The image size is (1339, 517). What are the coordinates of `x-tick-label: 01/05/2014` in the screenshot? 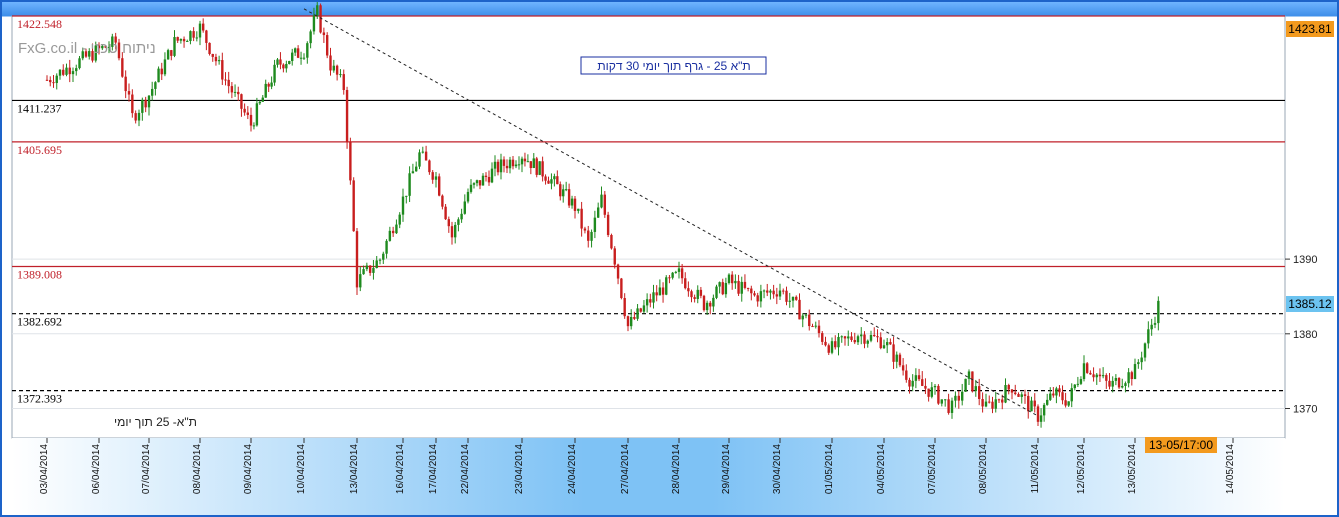 It's located at (829, 469).